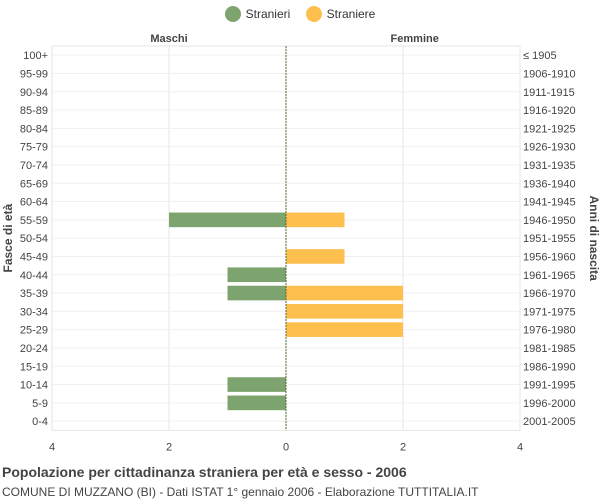 The height and width of the screenshot is (500, 600). I want to click on age-group-label: 55-59, so click(34, 221).